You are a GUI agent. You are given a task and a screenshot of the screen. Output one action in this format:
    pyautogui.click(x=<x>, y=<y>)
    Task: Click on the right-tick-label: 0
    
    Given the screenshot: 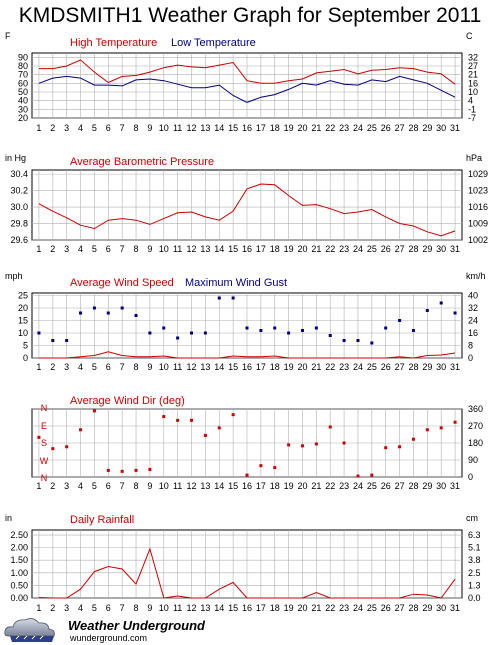 What is the action you would take?
    pyautogui.click(x=470, y=477)
    